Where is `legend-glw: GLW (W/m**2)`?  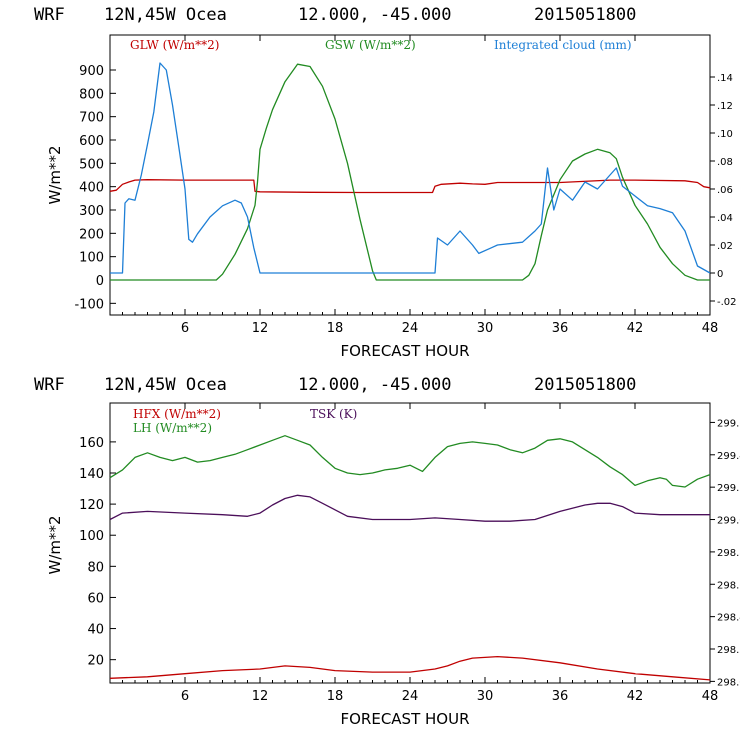 legend-glw: GLW (W/m**2) is located at coordinates (174, 45).